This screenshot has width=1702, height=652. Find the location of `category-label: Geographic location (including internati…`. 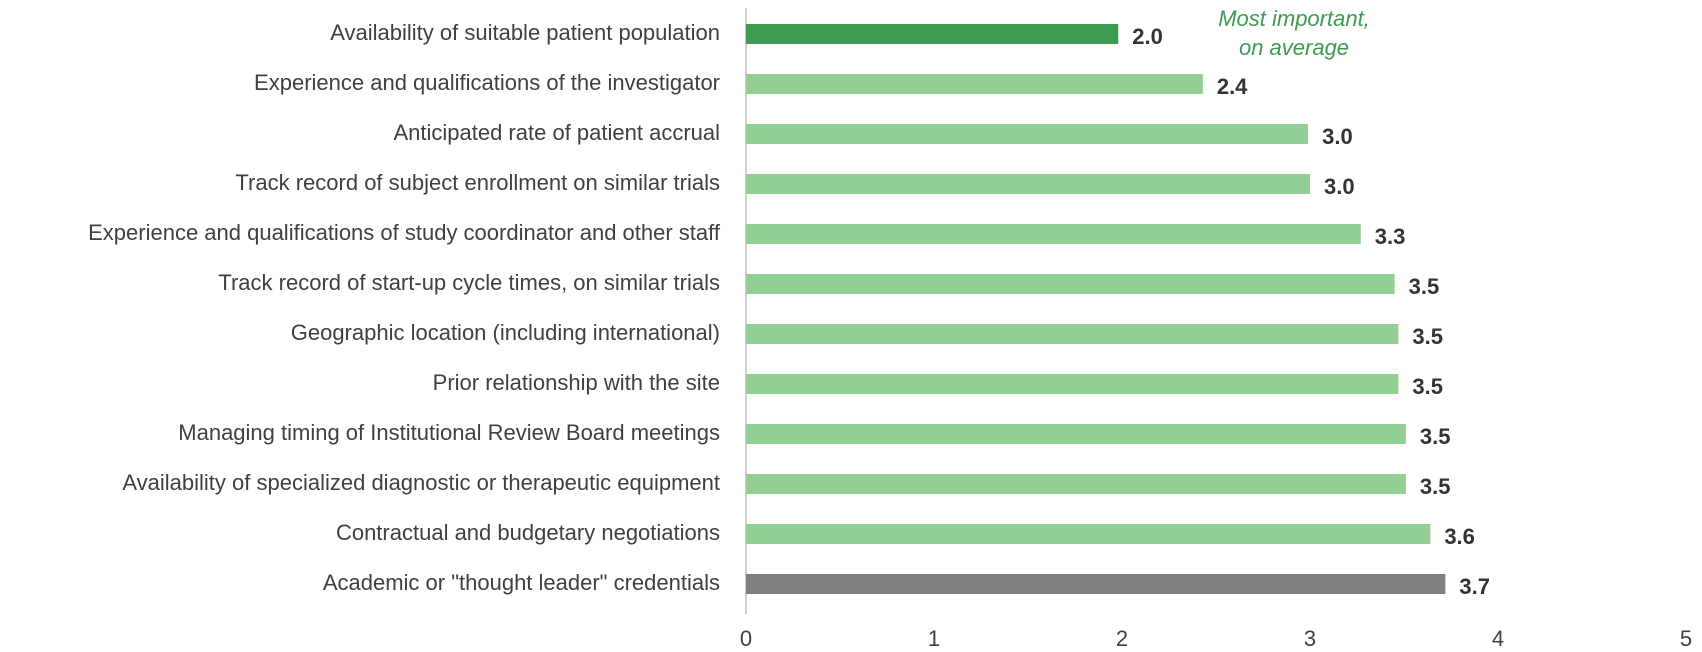

category-label: Geographic location (including internati… is located at coordinates (505, 332).